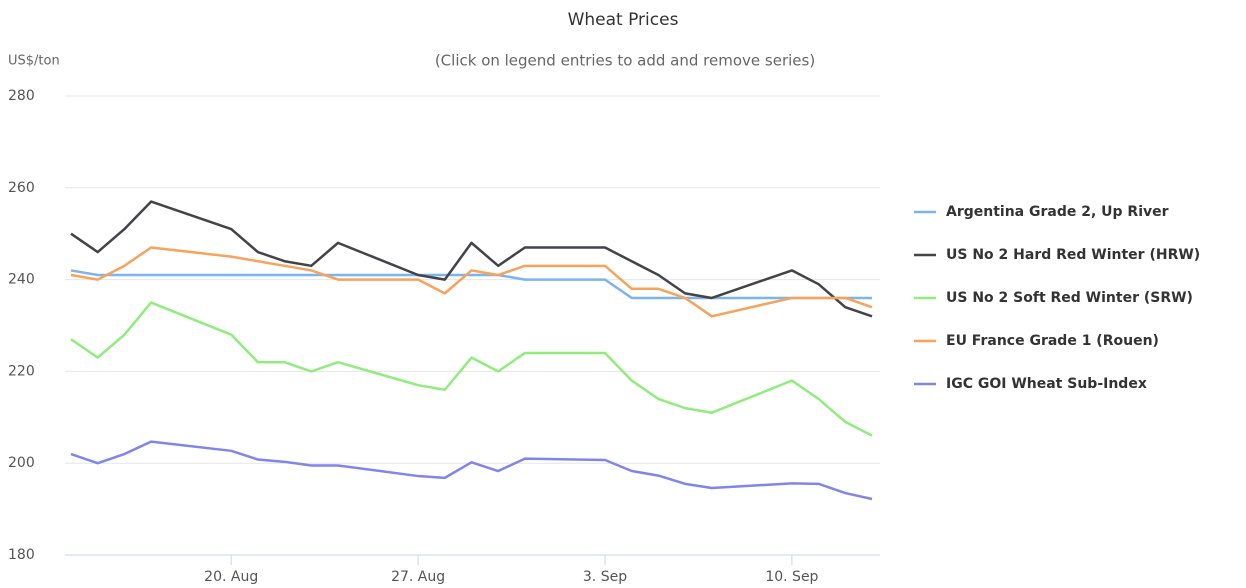 The width and height of the screenshot is (1246, 588). I want to click on chart-title: Wheat Prices, so click(623, 20).